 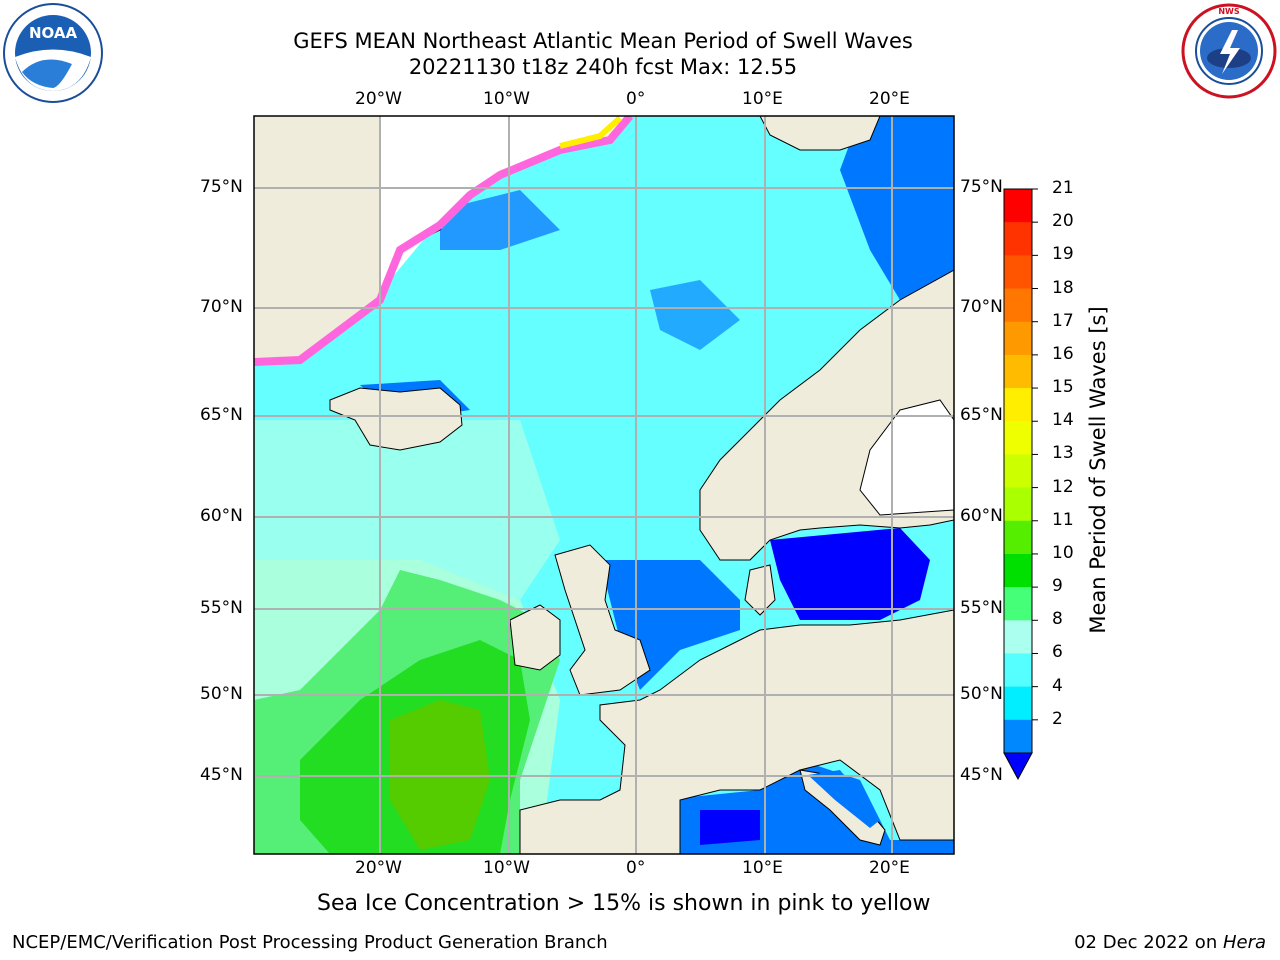 I want to click on lat-label-right-70n: 70°N, so click(x=981, y=307).